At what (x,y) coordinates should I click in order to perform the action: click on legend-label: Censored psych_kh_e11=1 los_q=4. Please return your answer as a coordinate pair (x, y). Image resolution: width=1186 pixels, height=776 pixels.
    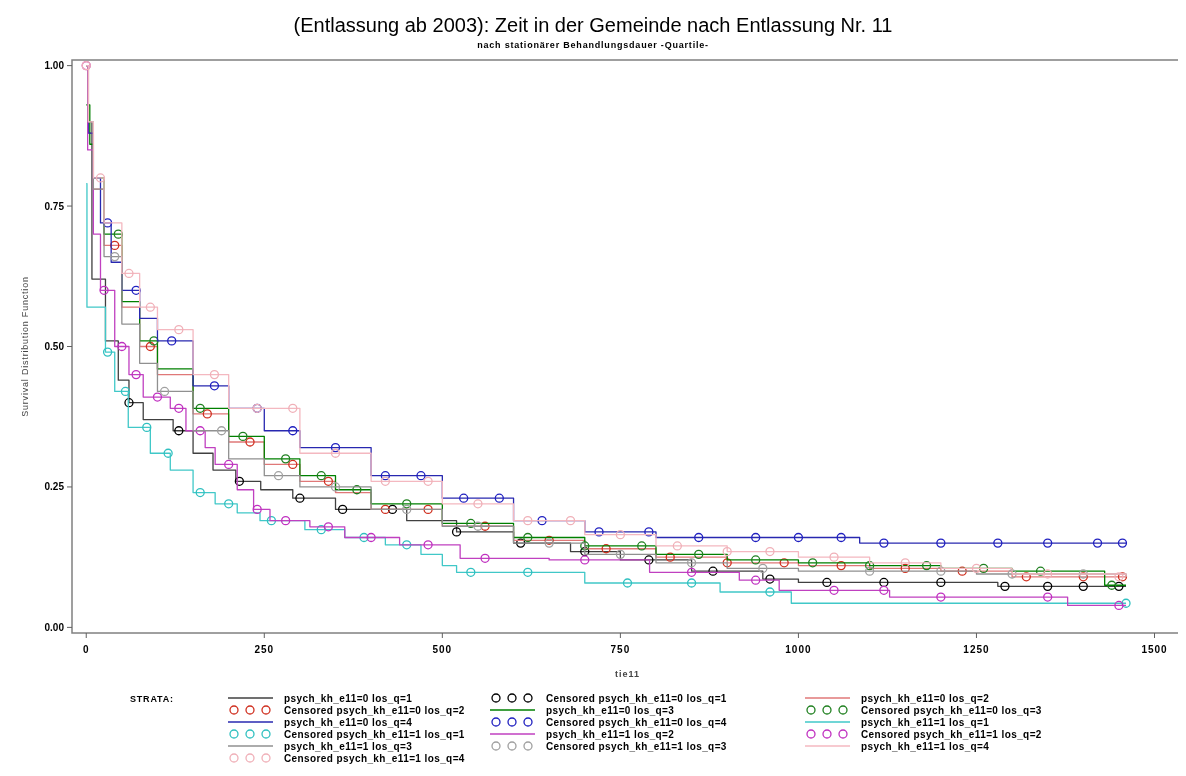
    Looking at the image, I should click on (374, 758).